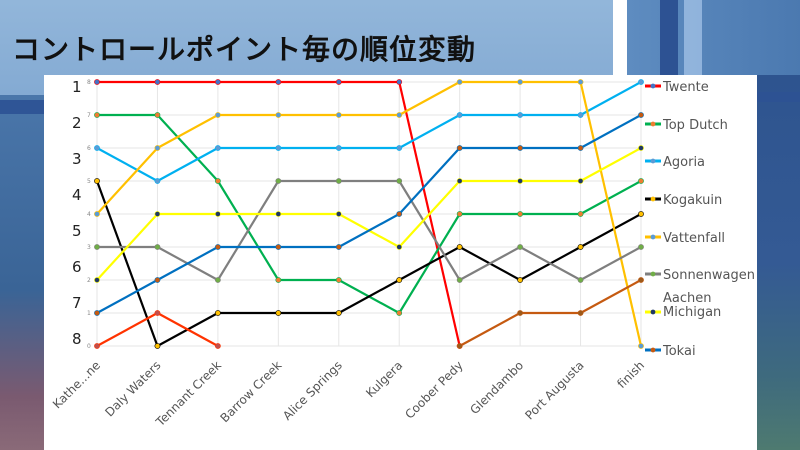 This screenshot has width=800, height=450. Describe the element at coordinates (77, 267) in the screenshot. I see `rank-label: 6` at that location.